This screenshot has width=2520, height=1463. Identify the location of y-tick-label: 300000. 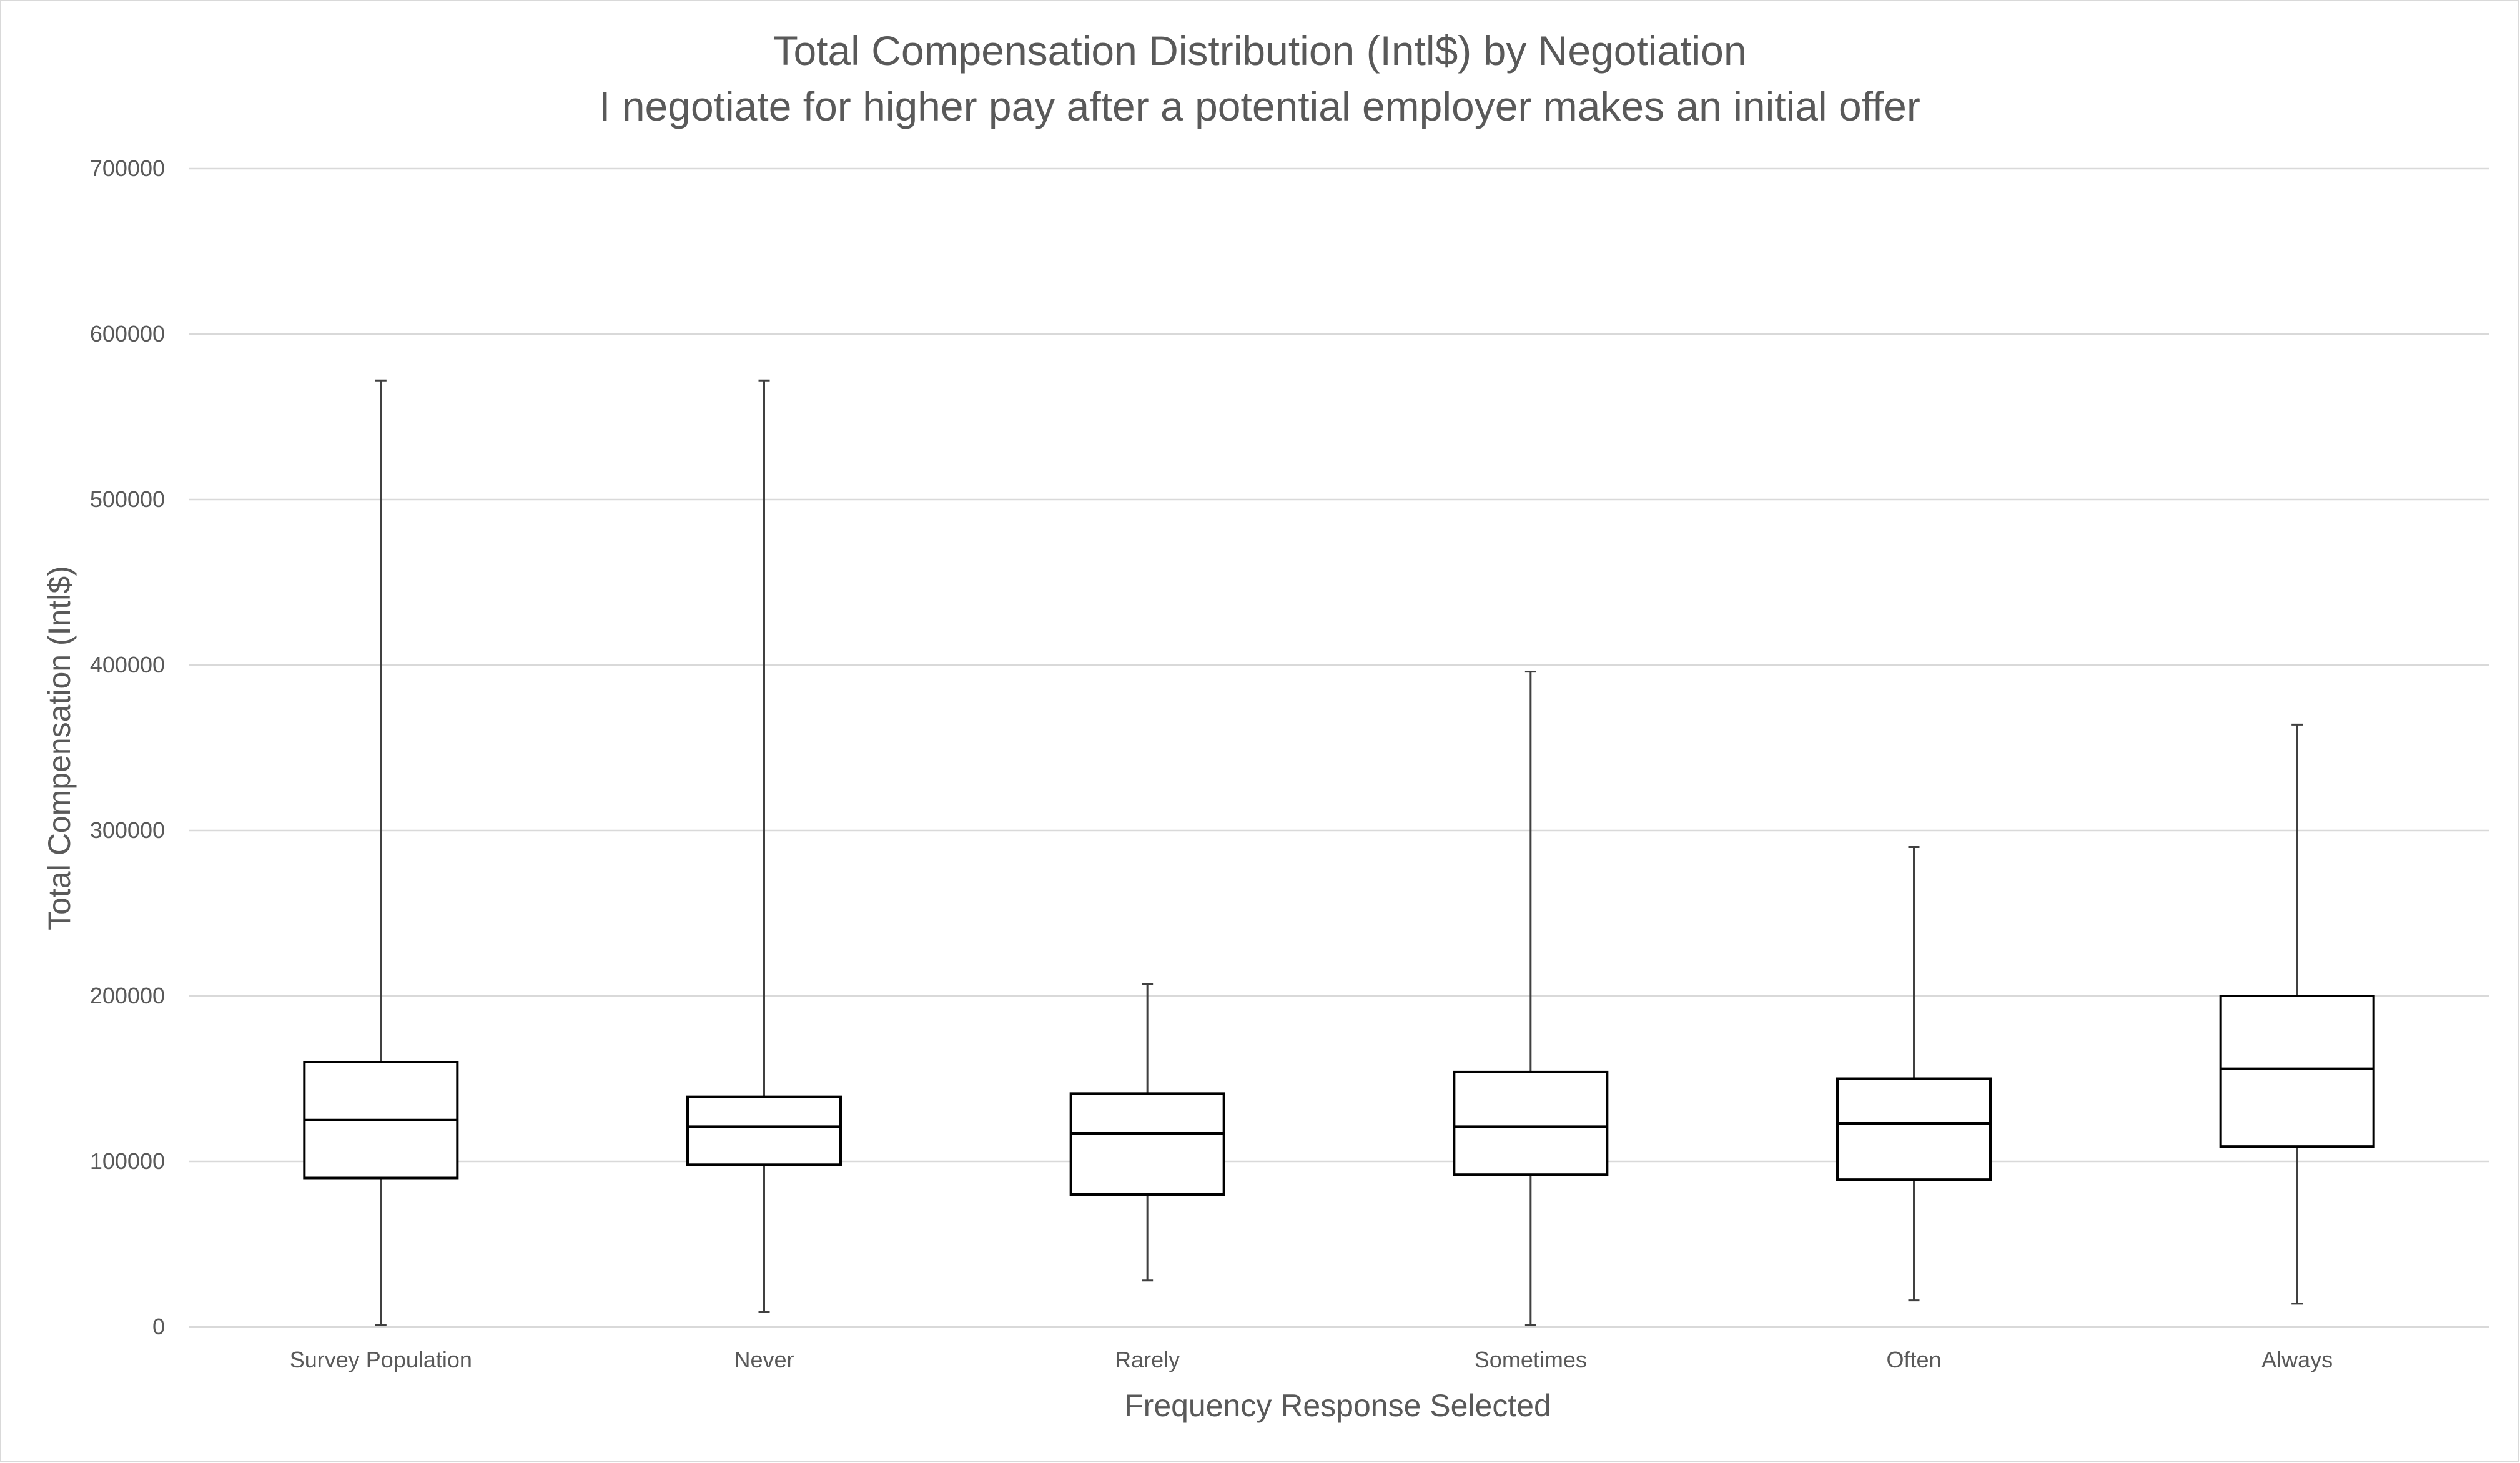
(128, 830).